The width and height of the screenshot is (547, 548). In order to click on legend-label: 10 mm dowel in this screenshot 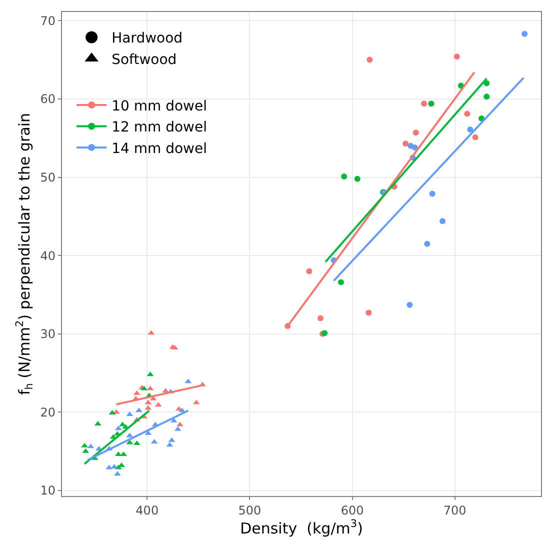, I will do `click(159, 106)`.